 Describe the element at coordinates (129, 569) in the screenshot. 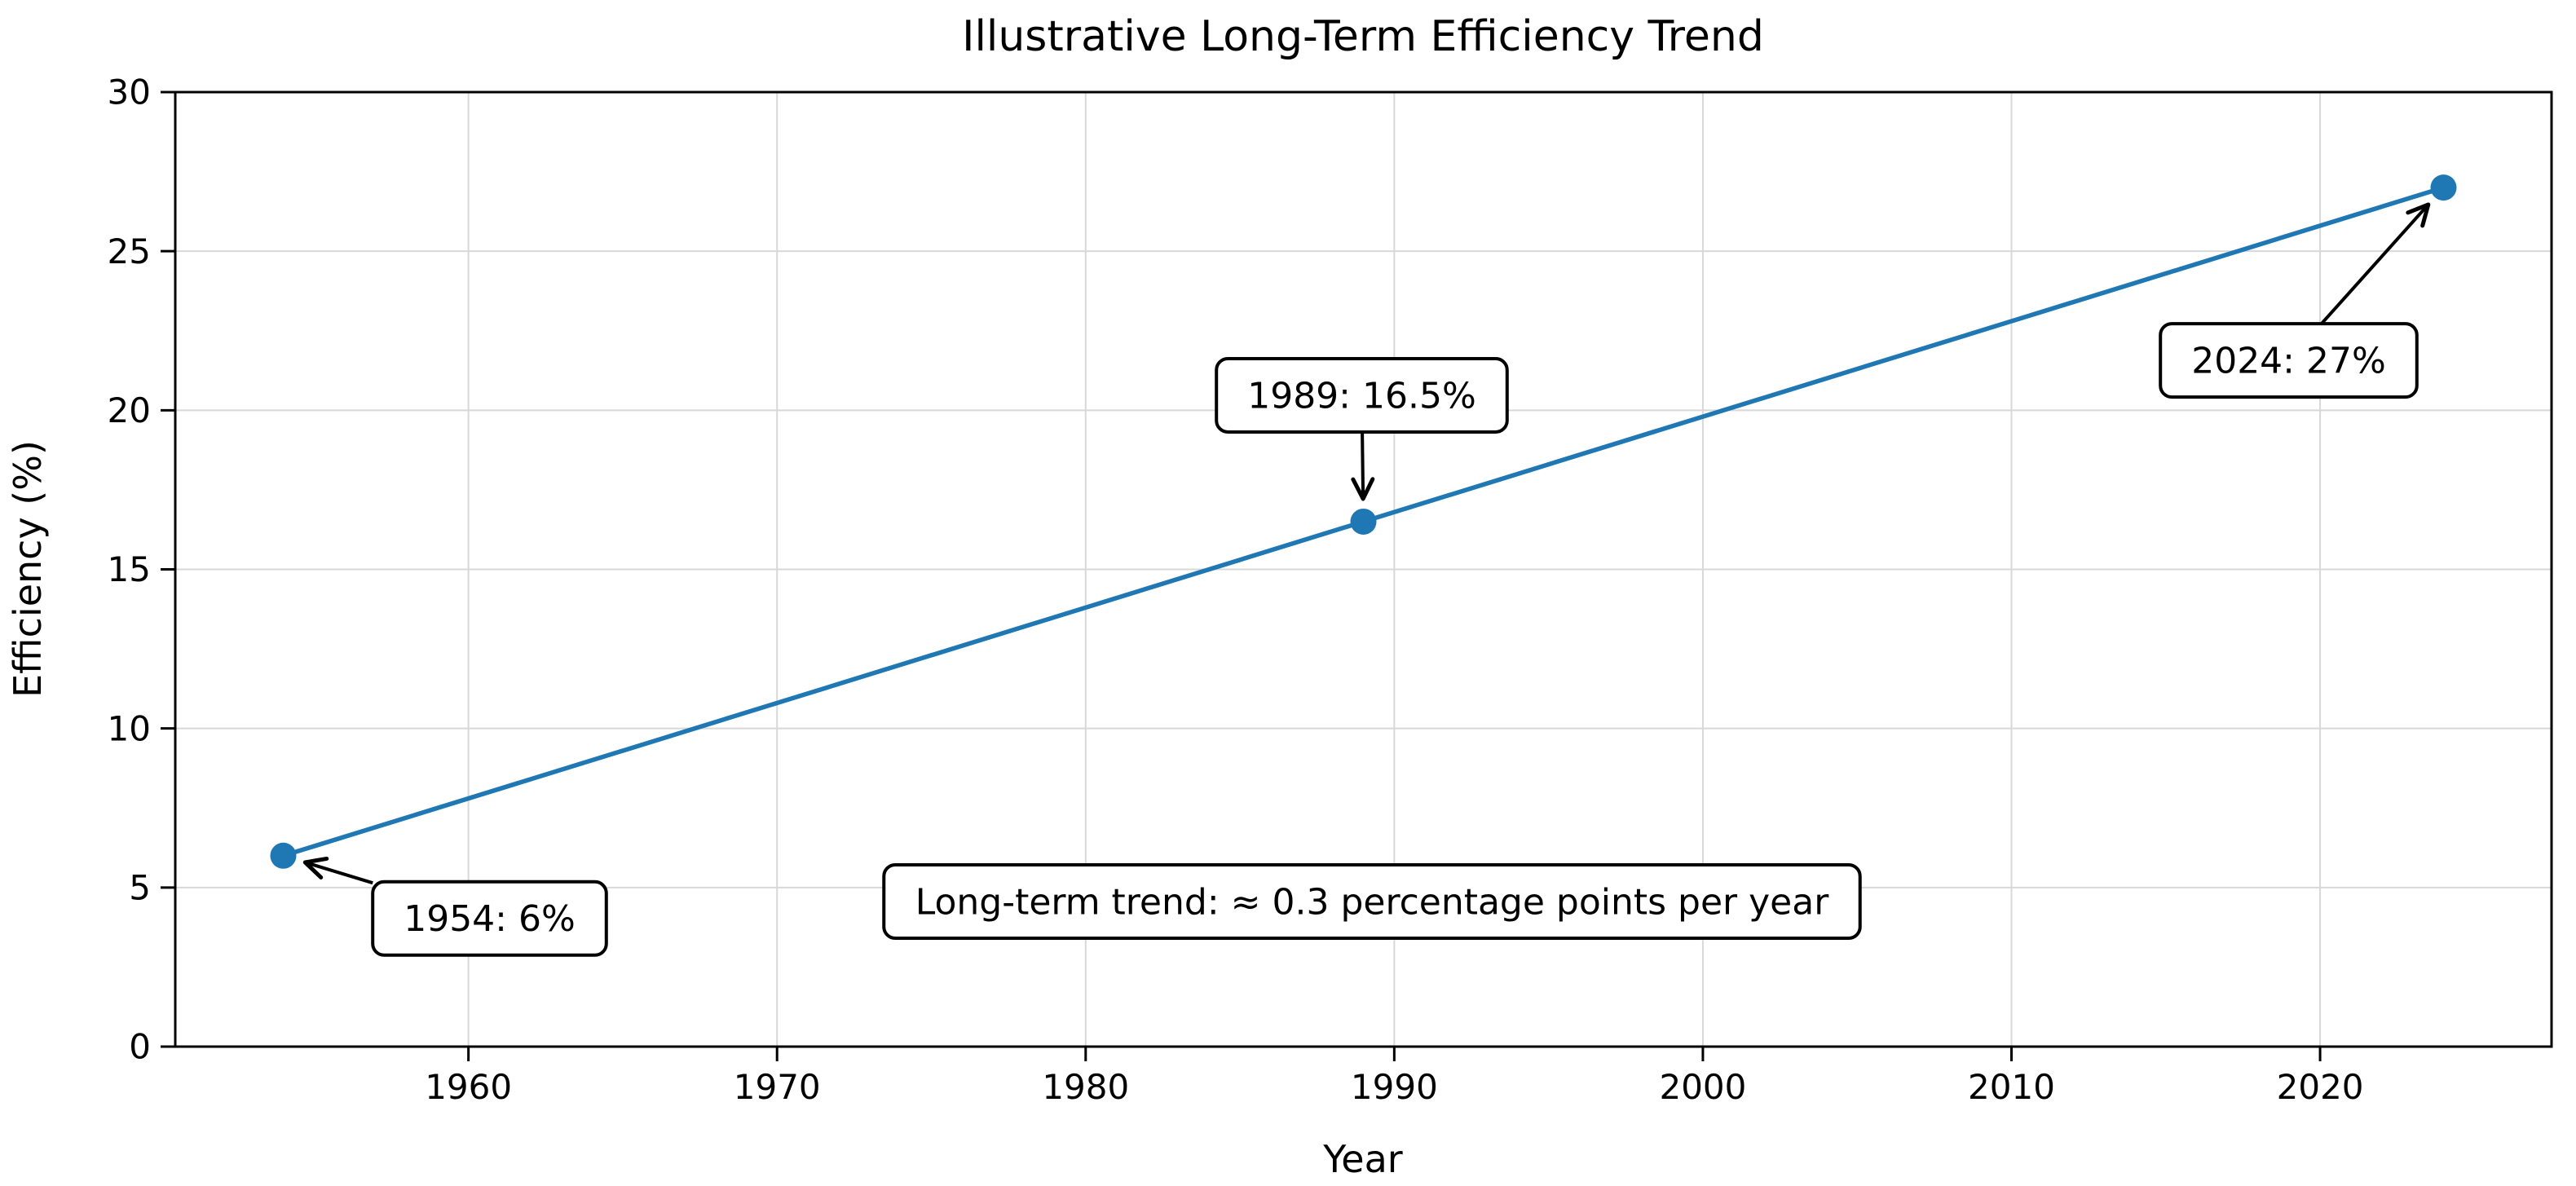

I see `y-tick-label: 15` at that location.